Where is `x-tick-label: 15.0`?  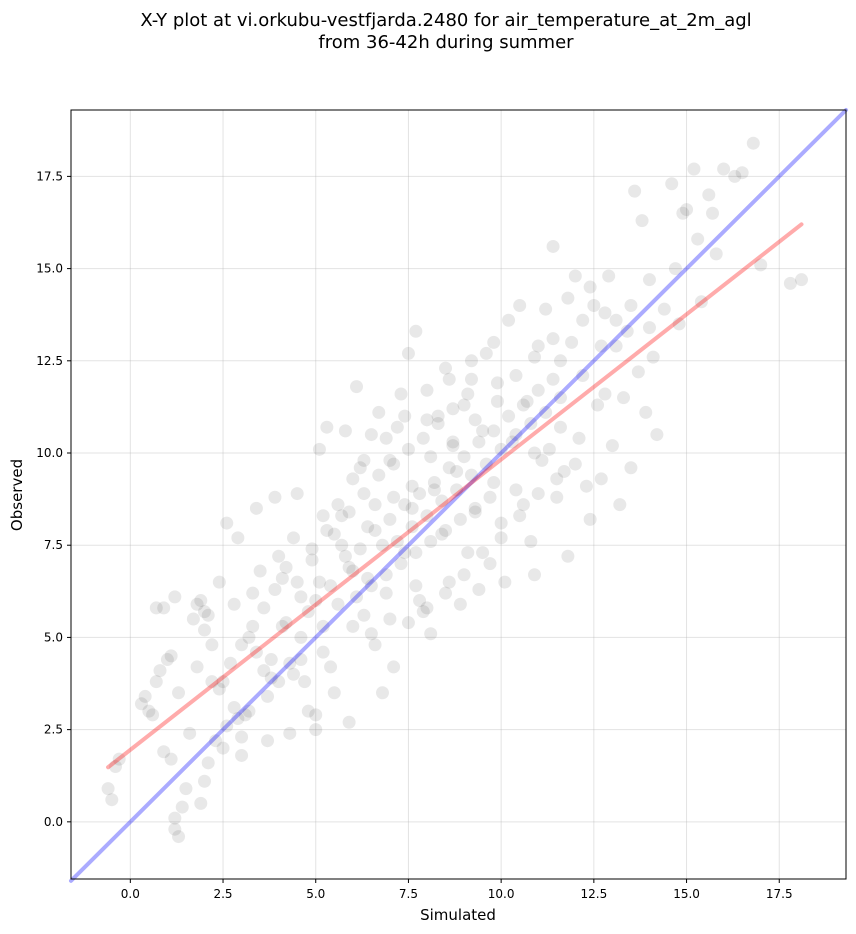 x-tick-label: 15.0 is located at coordinates (686, 894).